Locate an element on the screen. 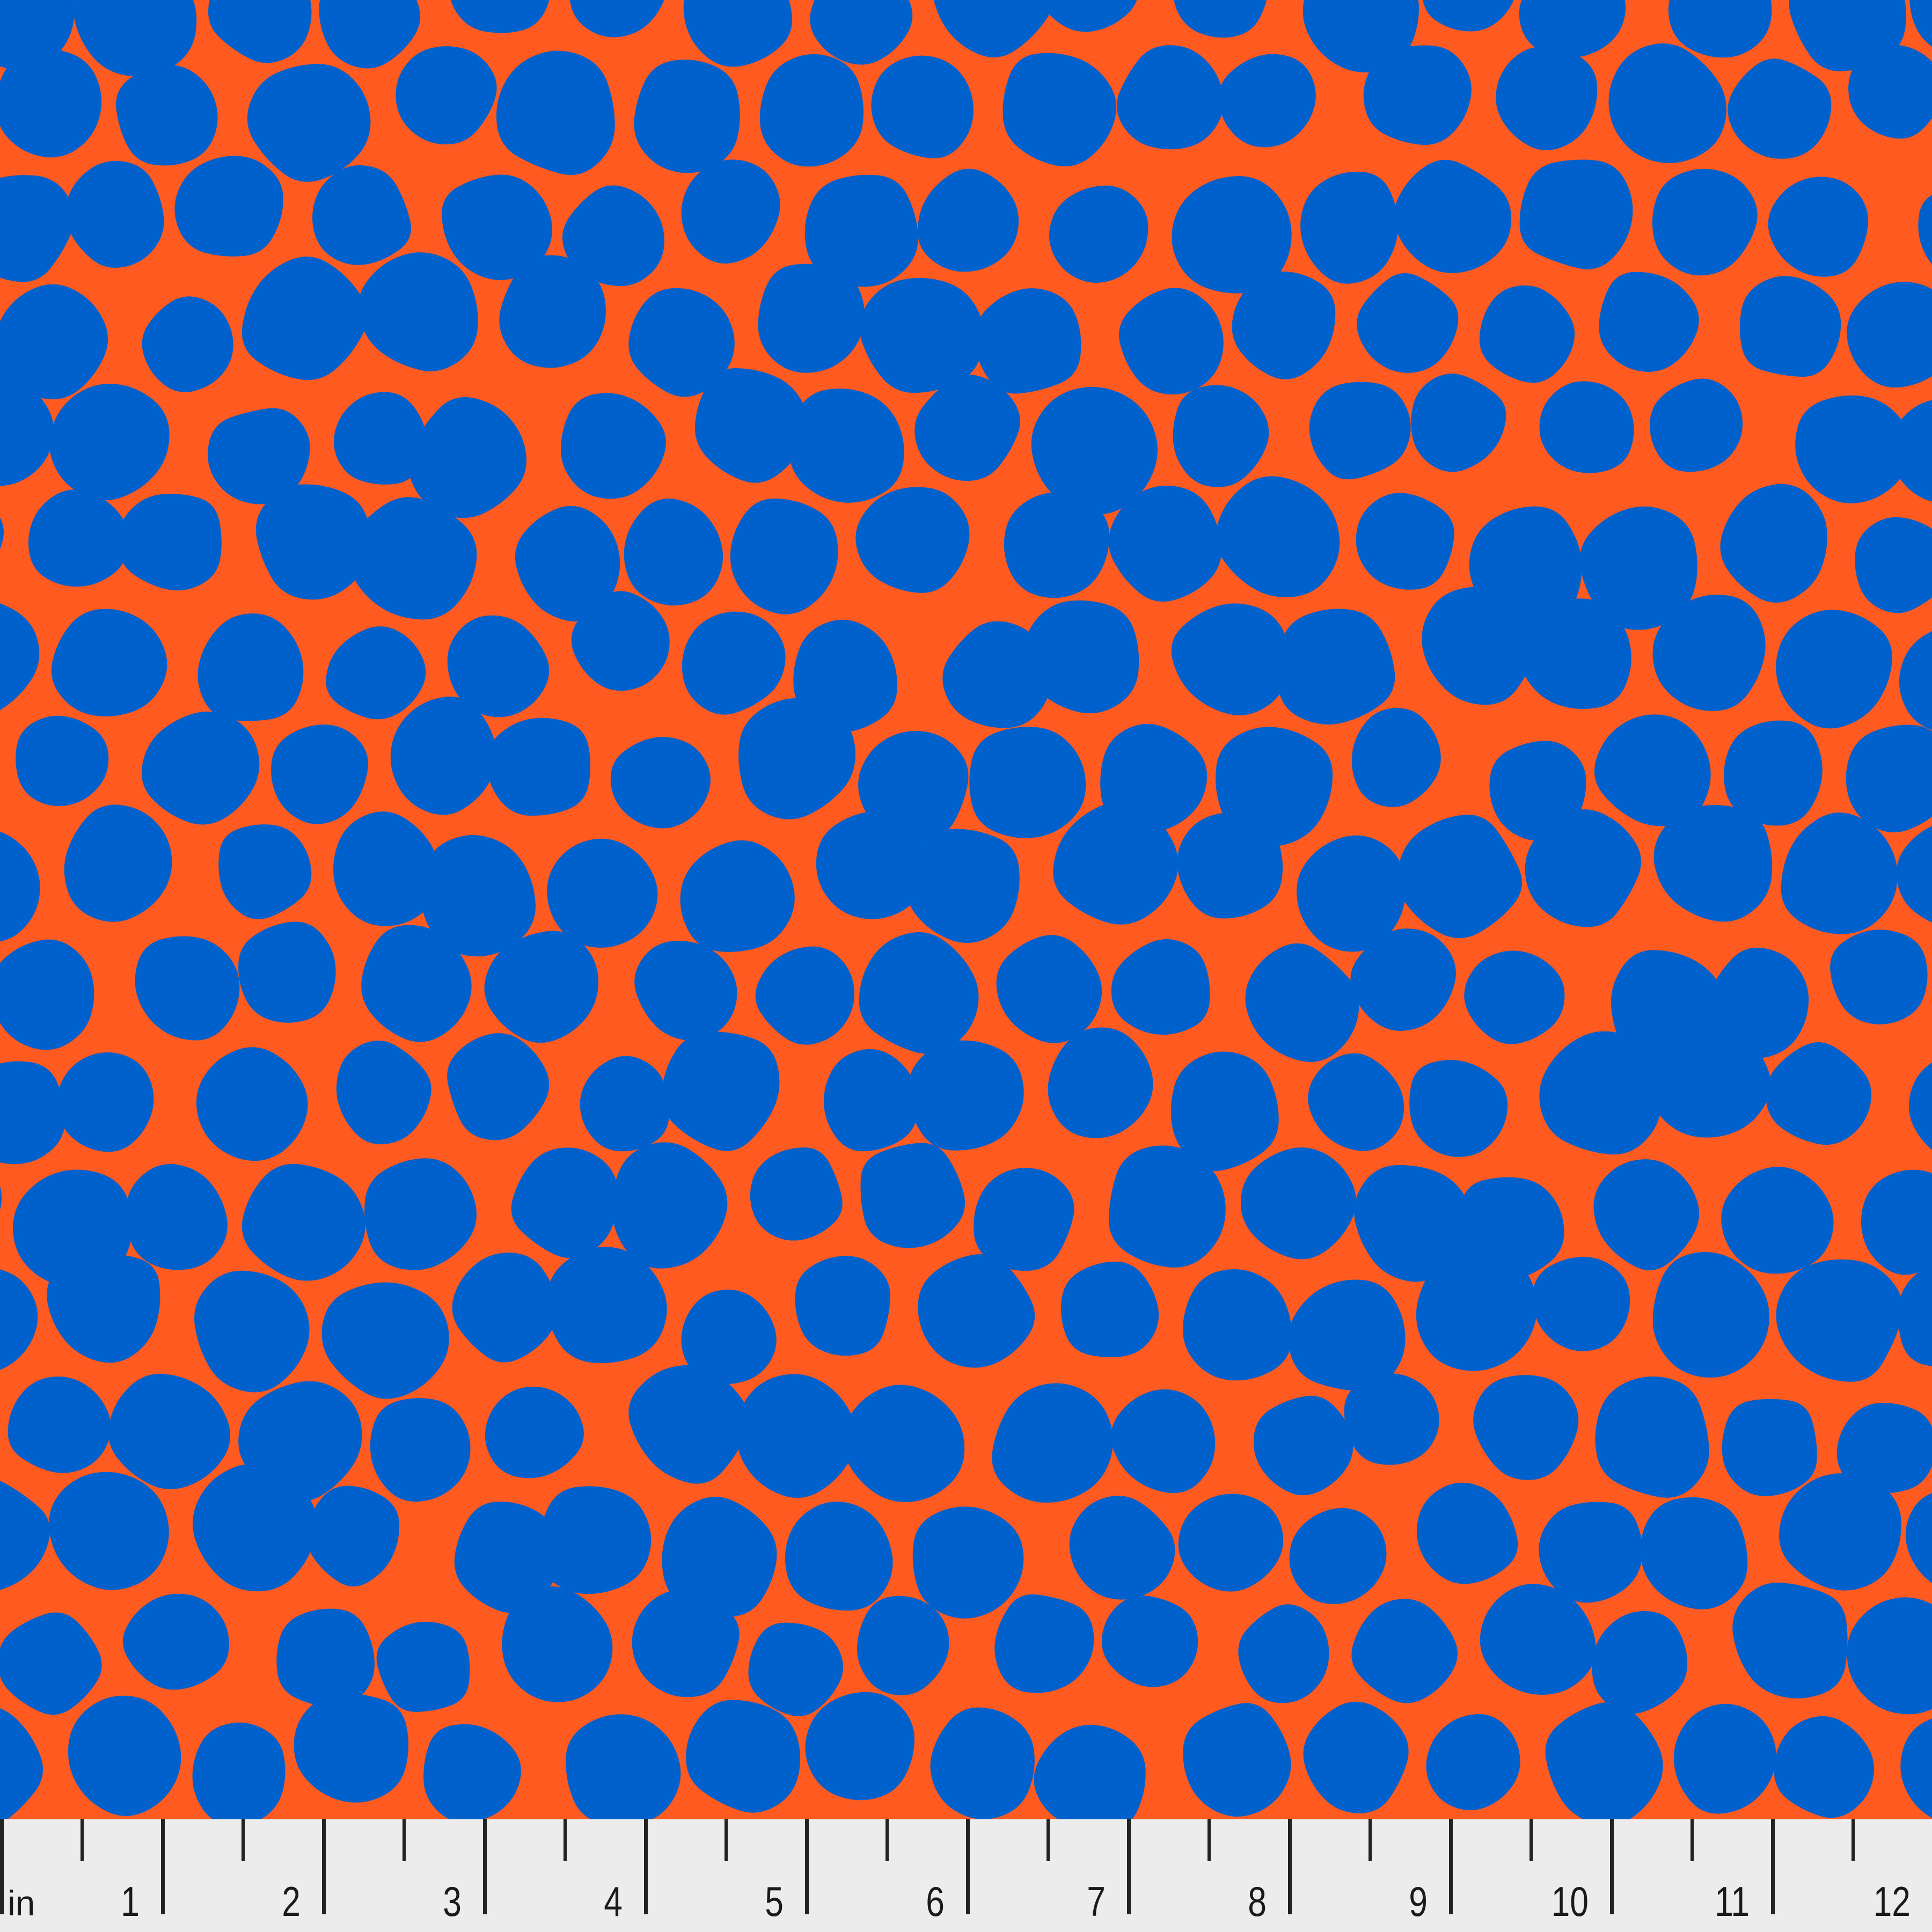 This screenshot has width=1932, height=1932. ruler-label: 10 is located at coordinates (1570, 1901).